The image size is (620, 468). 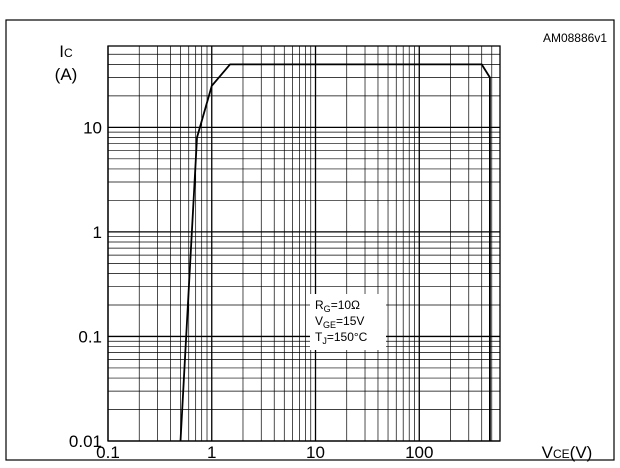 I want to click on x-tick-label: 0.1, so click(x=108, y=452).